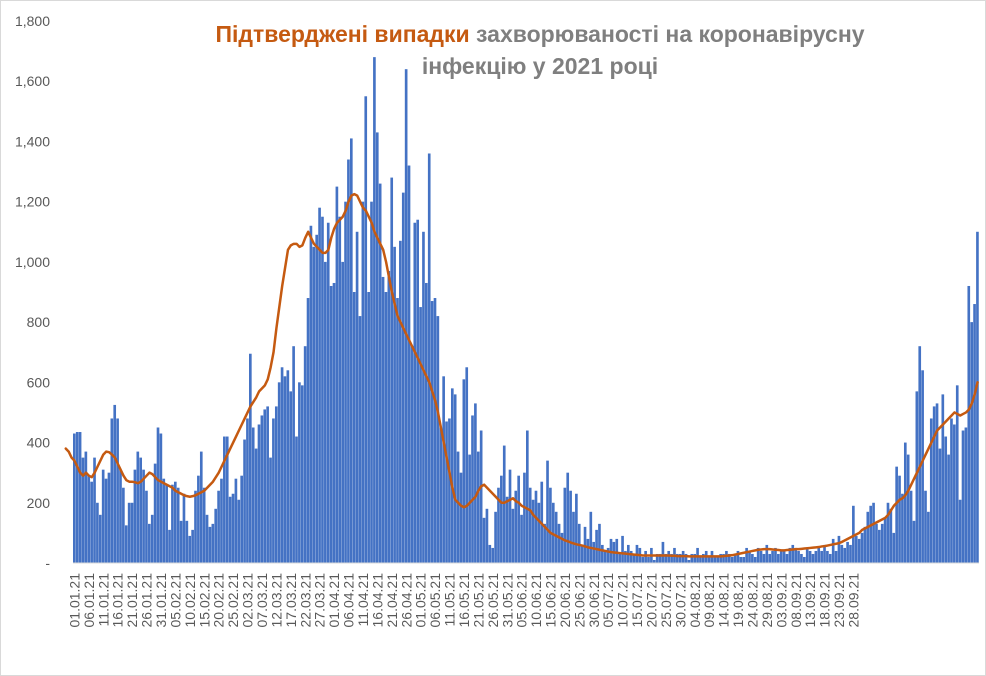 The height and width of the screenshot is (676, 986). What do you see at coordinates (522, 600) in the screenshot?
I see `x-tick-label: 05.06.21` at bounding box center [522, 600].